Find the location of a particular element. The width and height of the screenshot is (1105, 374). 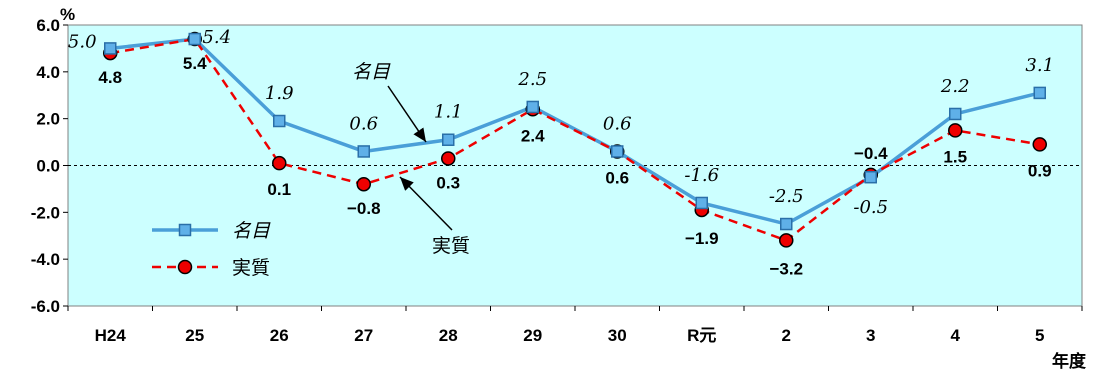

data-label-real: 5.4 is located at coordinates (195, 63).